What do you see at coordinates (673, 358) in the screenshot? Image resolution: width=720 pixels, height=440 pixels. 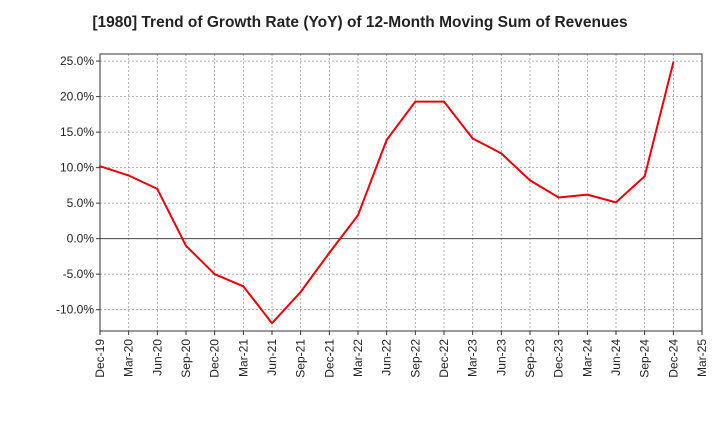 I see `x-tick-label: Dec-24` at bounding box center [673, 358].